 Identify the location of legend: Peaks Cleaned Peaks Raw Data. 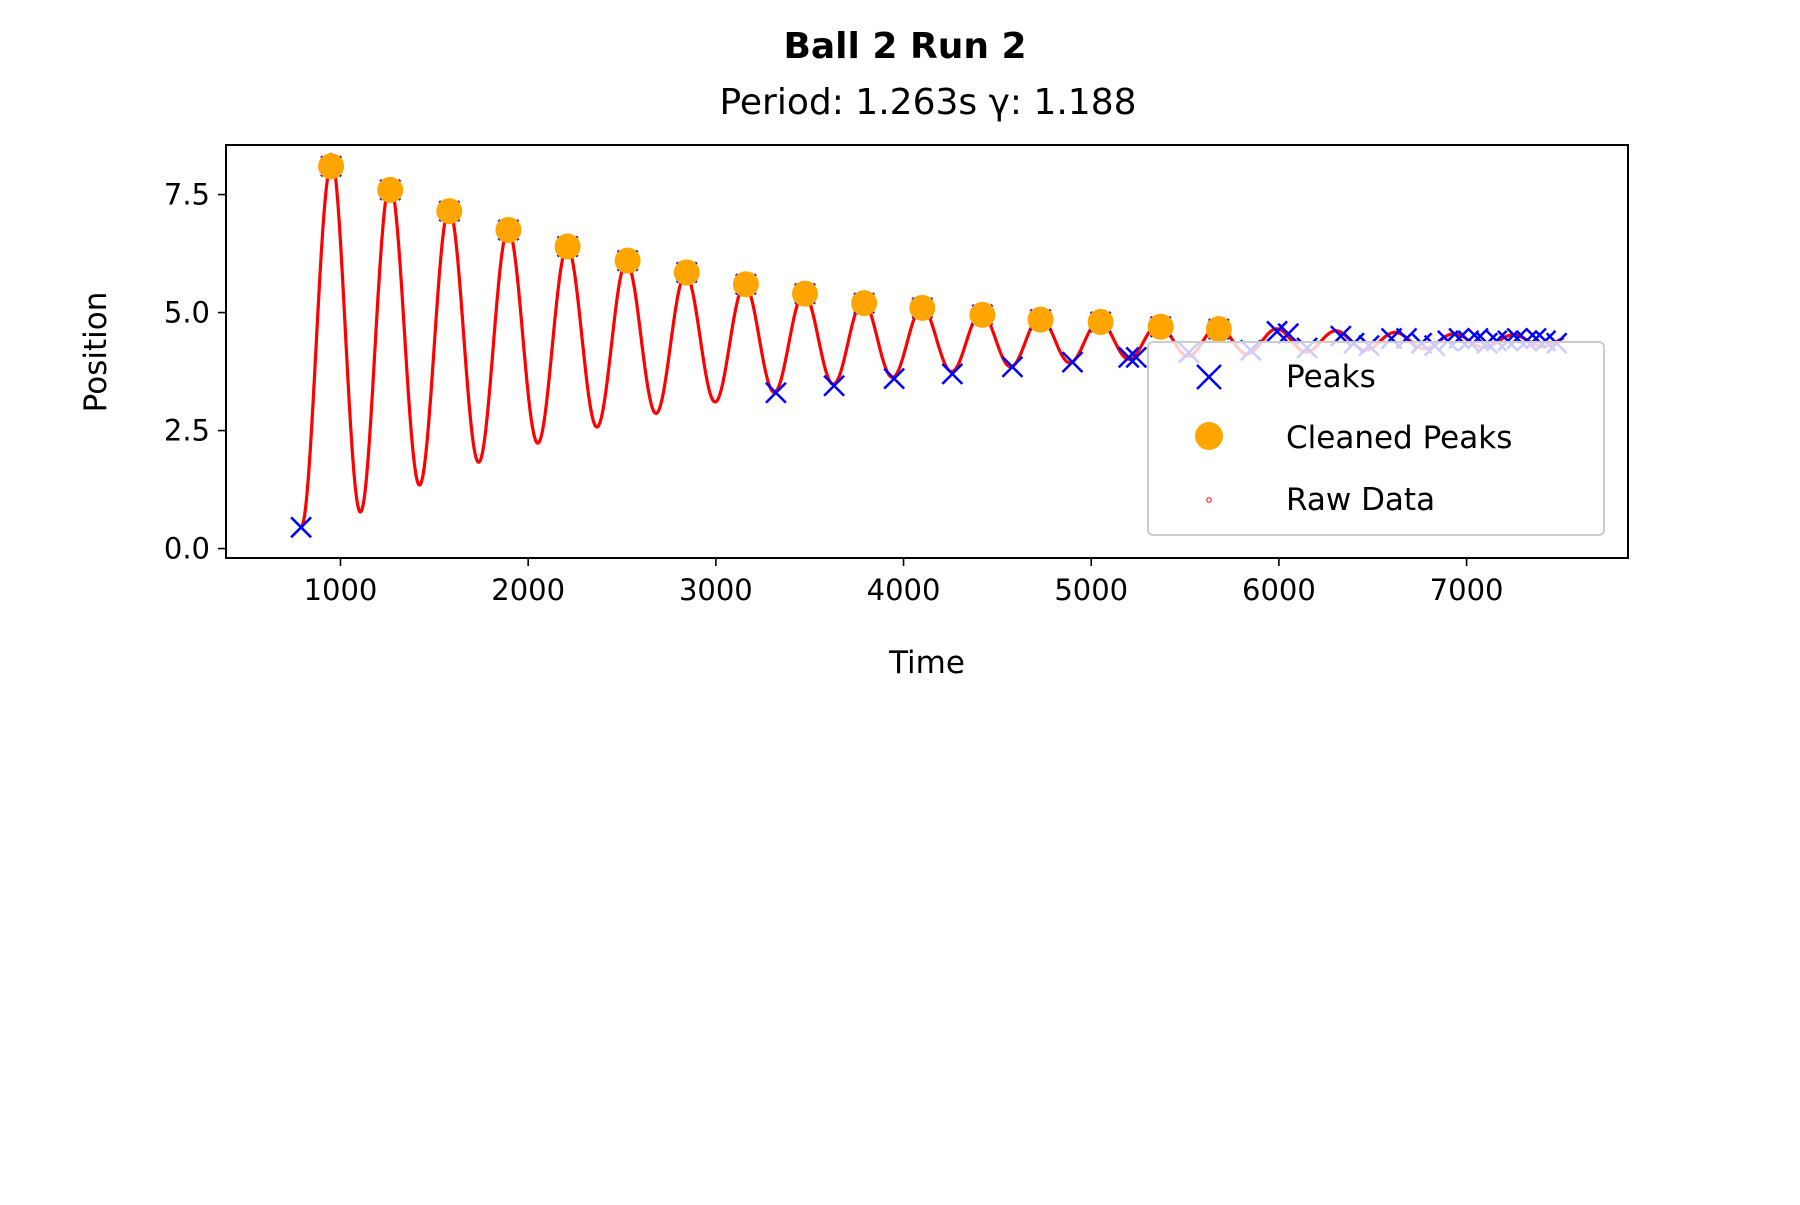
(1376, 438).